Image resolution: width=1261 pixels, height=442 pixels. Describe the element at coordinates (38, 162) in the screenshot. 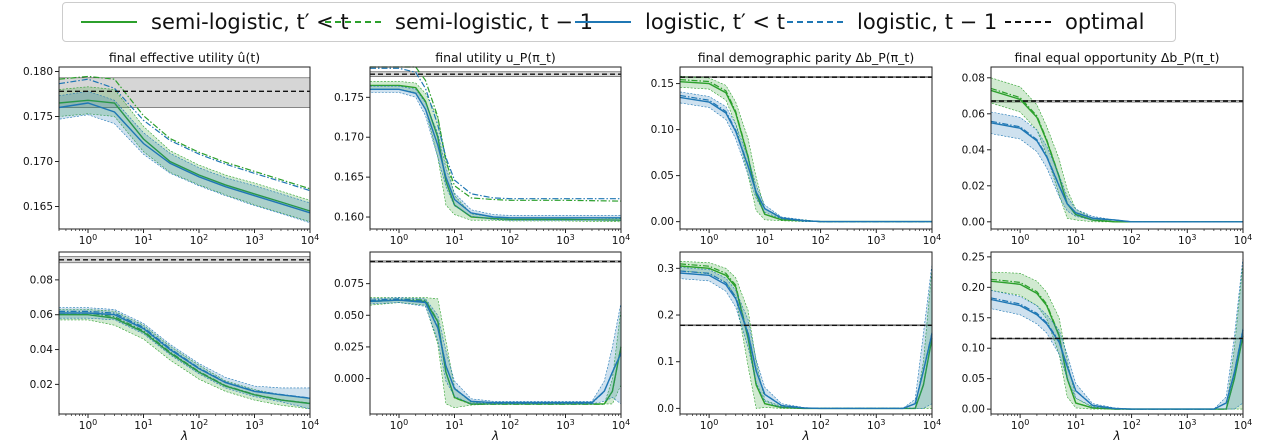

I see `y-tick-label: 0.170` at that location.